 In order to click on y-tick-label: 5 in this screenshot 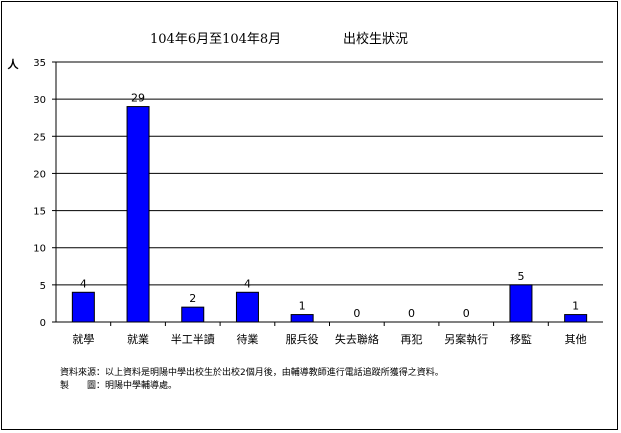, I will do `click(43, 286)`.